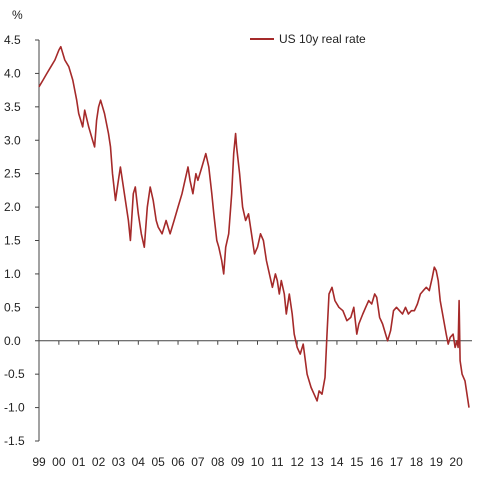 The image size is (477, 486). What do you see at coordinates (39, 462) in the screenshot?
I see `x-tick-label: 99` at bounding box center [39, 462].